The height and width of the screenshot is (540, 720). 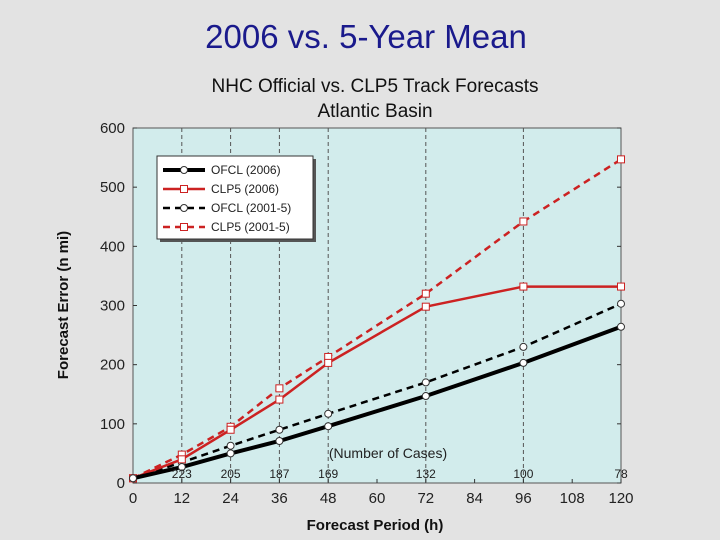 What do you see at coordinates (112, 246) in the screenshot?
I see `y-tick-label-400: 400` at bounding box center [112, 246].